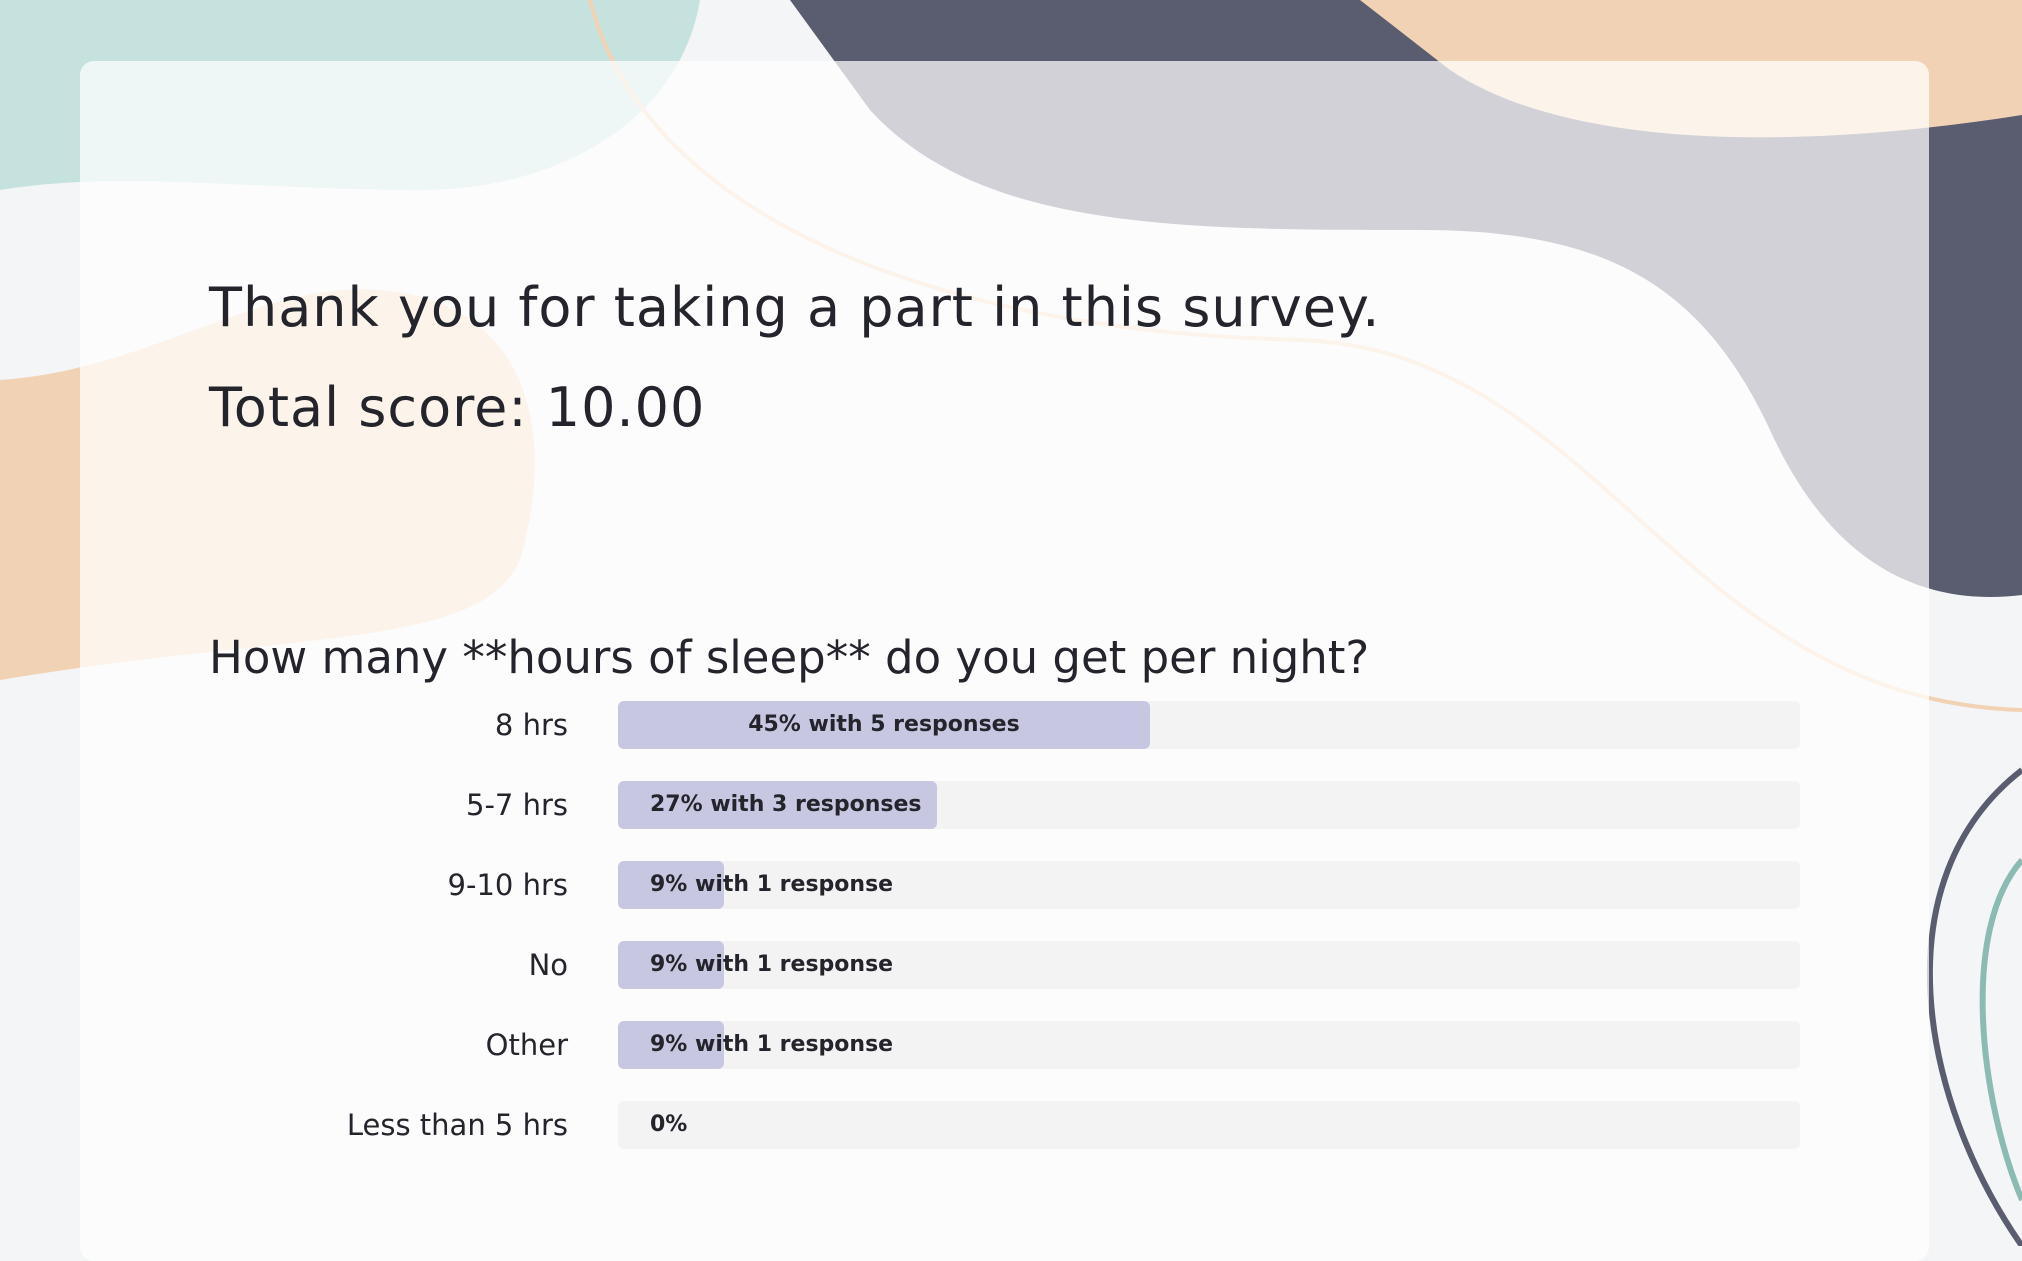 Image resolution: width=2022 pixels, height=1261 pixels. What do you see at coordinates (526, 1045) in the screenshot?
I see `option-label: Other` at bounding box center [526, 1045].